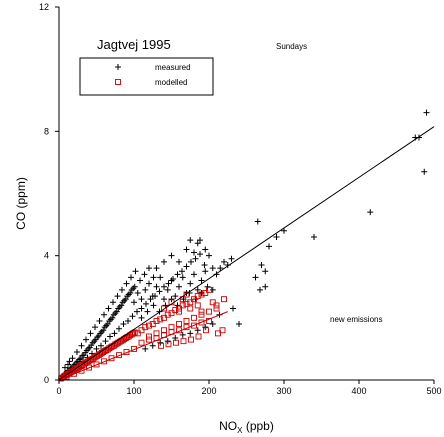 This screenshot has width=444, height=437. What do you see at coordinates (46, 256) in the screenshot?
I see `y-tick-label: 4` at bounding box center [46, 256].